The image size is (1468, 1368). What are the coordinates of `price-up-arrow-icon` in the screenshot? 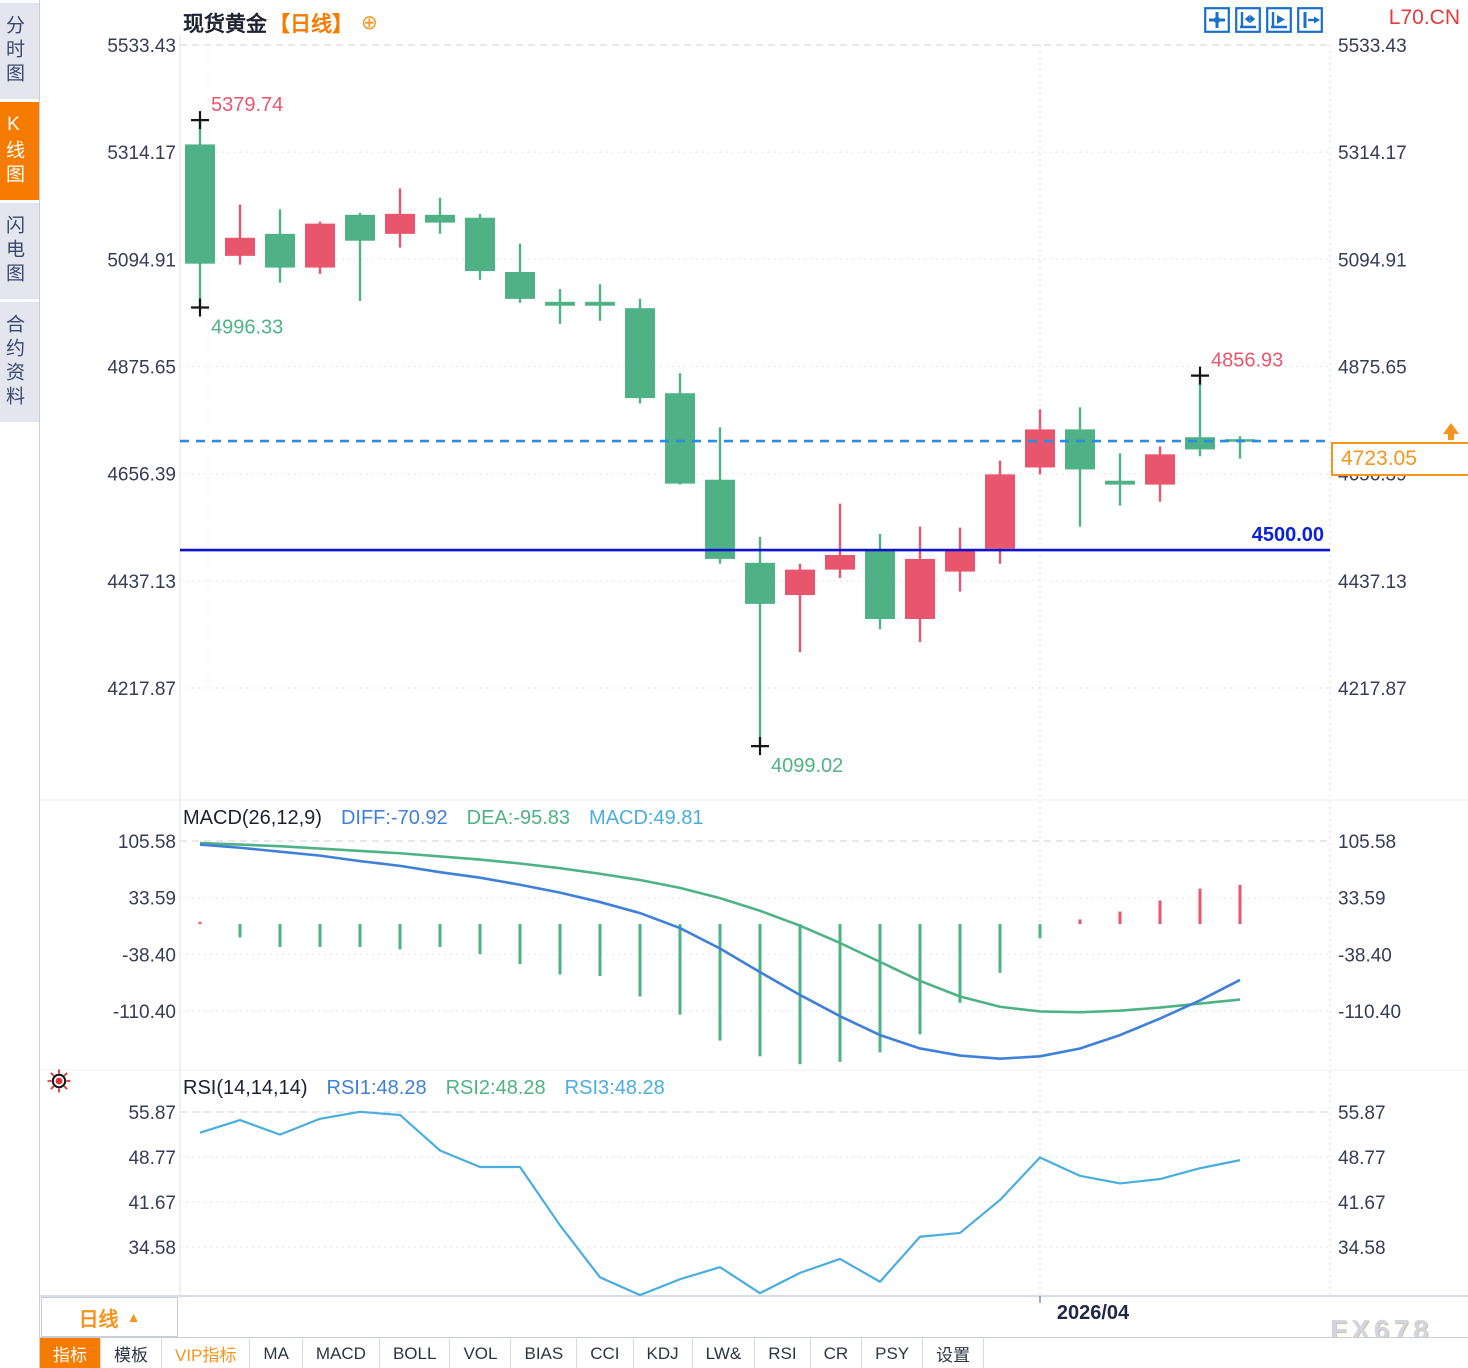 It's located at (1451, 429).